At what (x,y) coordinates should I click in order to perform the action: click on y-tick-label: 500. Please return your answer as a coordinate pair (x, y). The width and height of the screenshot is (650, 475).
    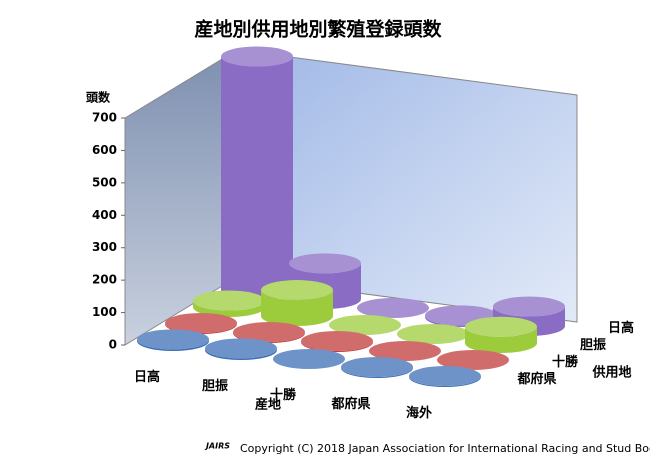
    Looking at the image, I should click on (104, 182).